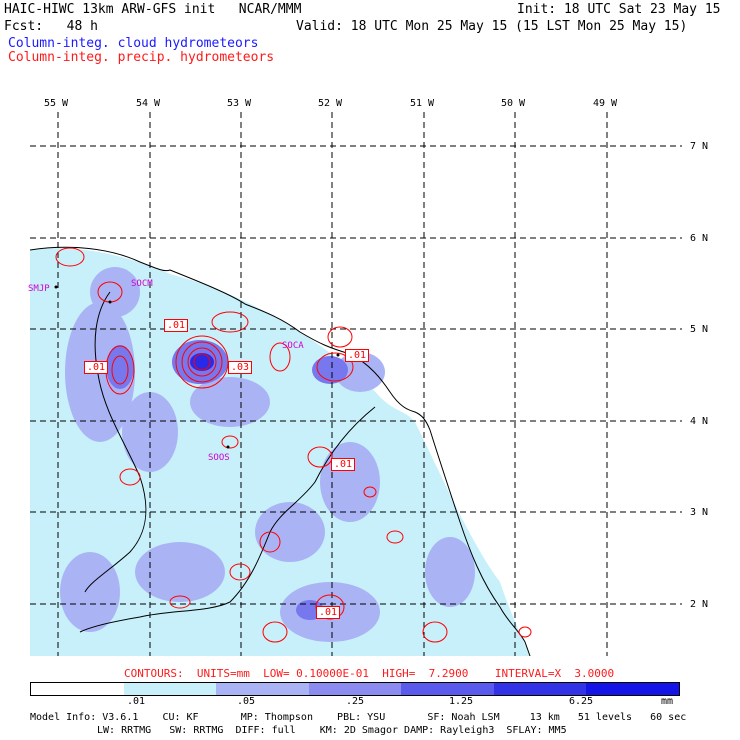  Describe the element at coordinates (699, 146) in the screenshot. I see `lat-label: 7 N` at that location.